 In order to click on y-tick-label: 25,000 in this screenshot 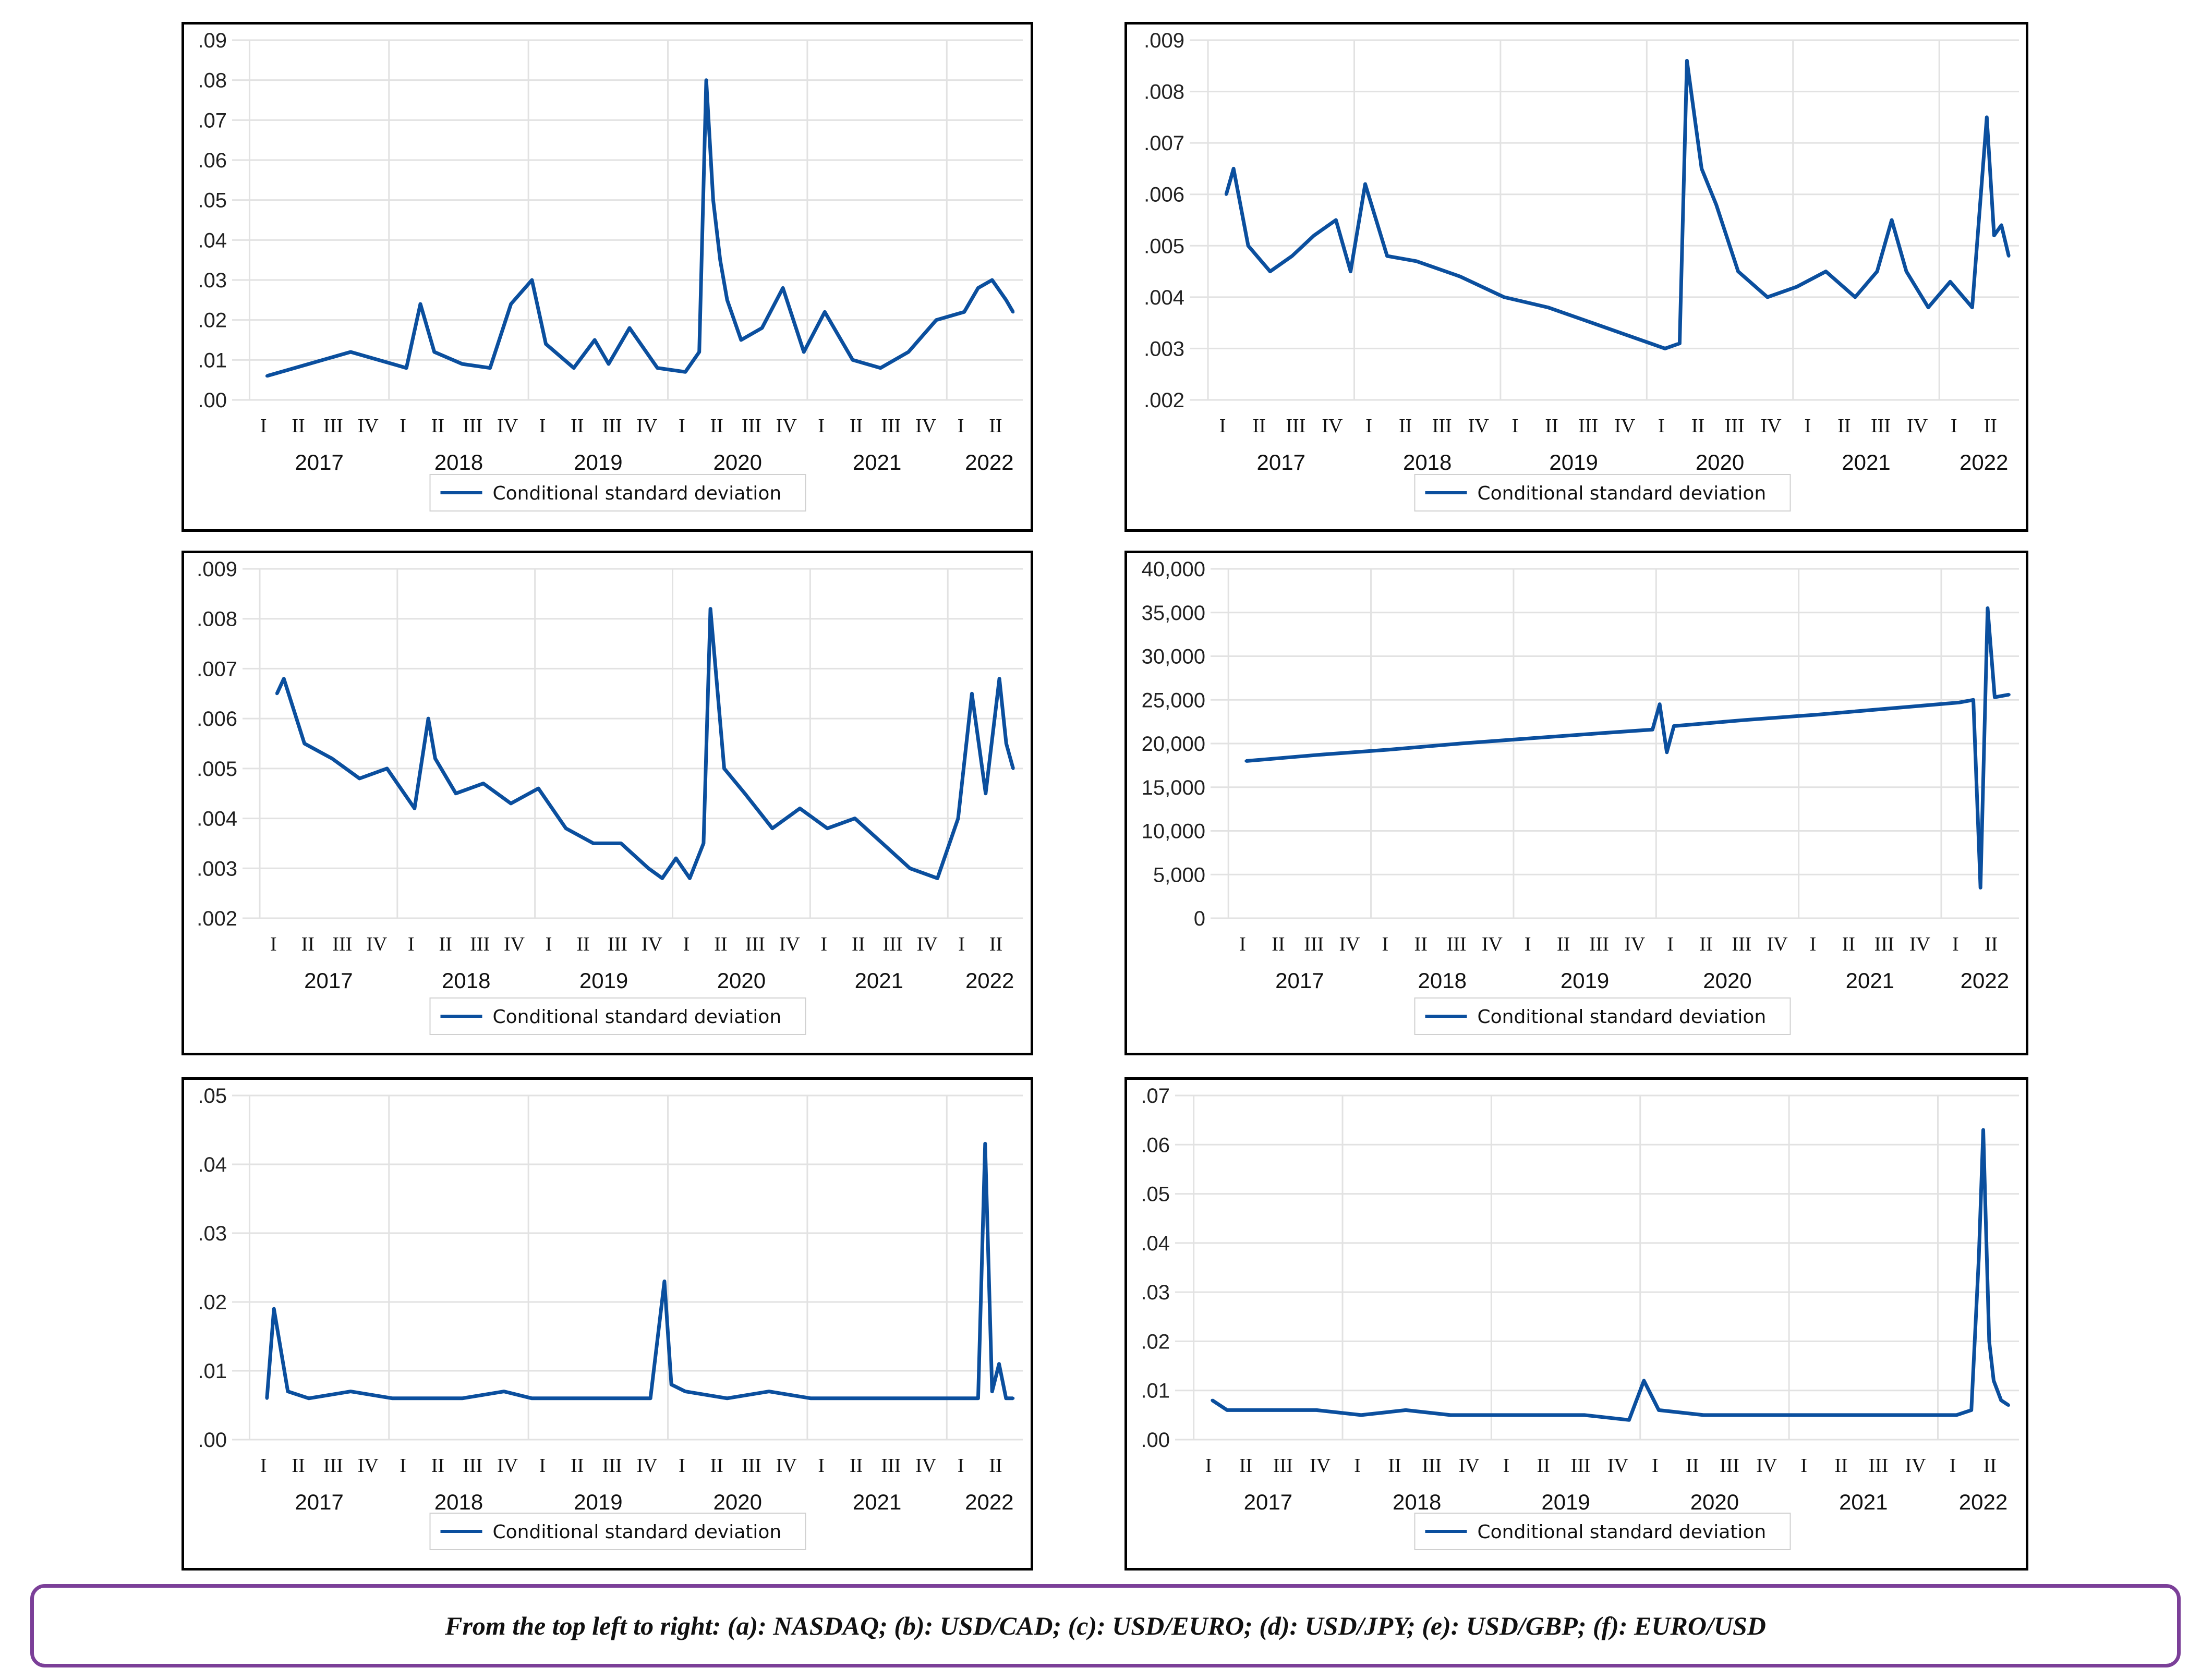, I will do `click(1173, 701)`.